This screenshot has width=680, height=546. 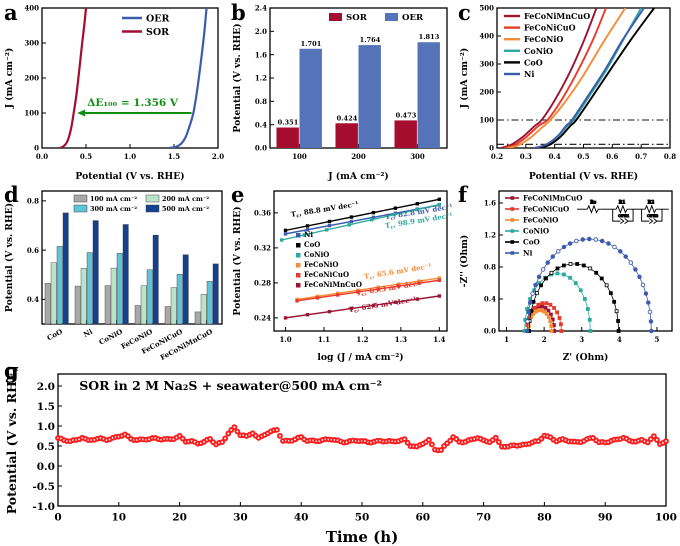 What do you see at coordinates (347, 118) in the screenshot?
I see `svg-text: 0.424` at bounding box center [347, 118].